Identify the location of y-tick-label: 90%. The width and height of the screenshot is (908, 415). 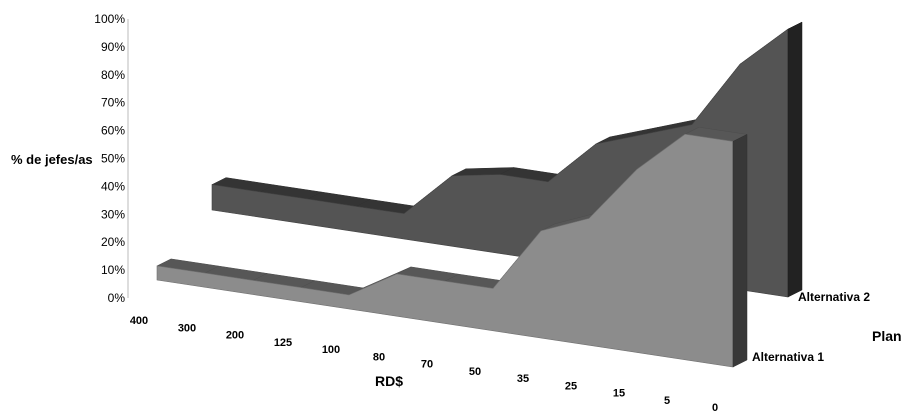
(113, 47).